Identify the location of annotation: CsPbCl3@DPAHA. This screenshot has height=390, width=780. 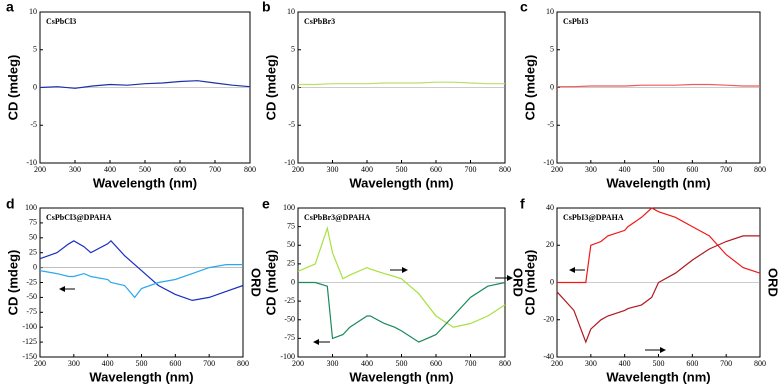
(79, 217).